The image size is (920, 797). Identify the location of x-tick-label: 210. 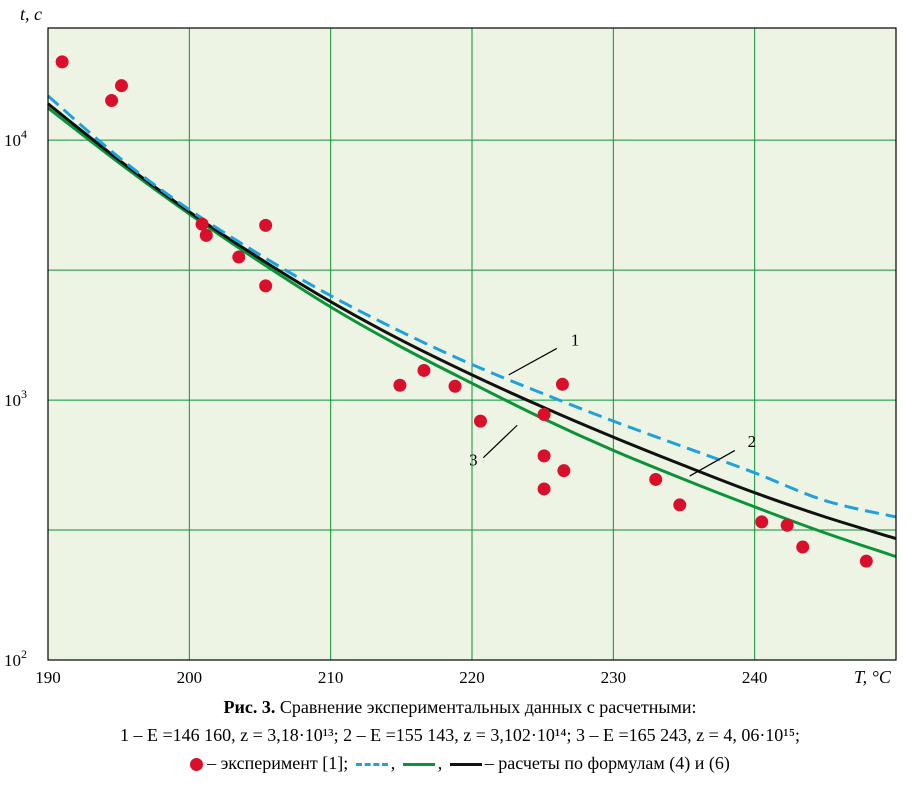
(331, 677).